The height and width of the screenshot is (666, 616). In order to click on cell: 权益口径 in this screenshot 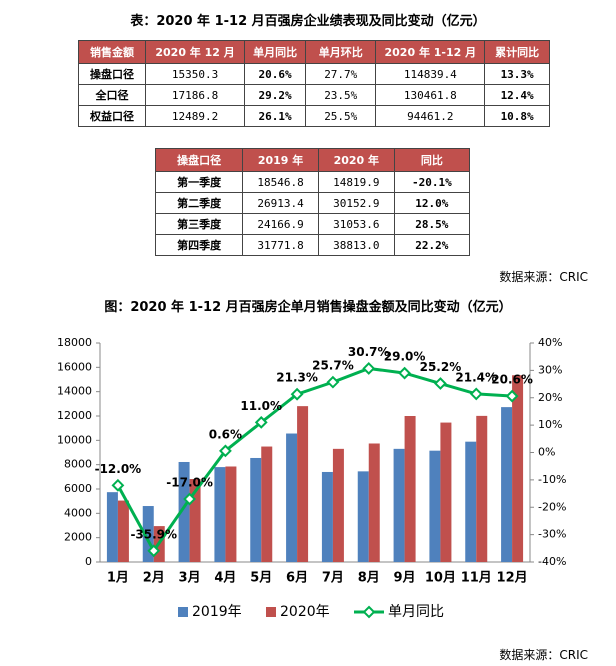, I will do `click(112, 116)`.